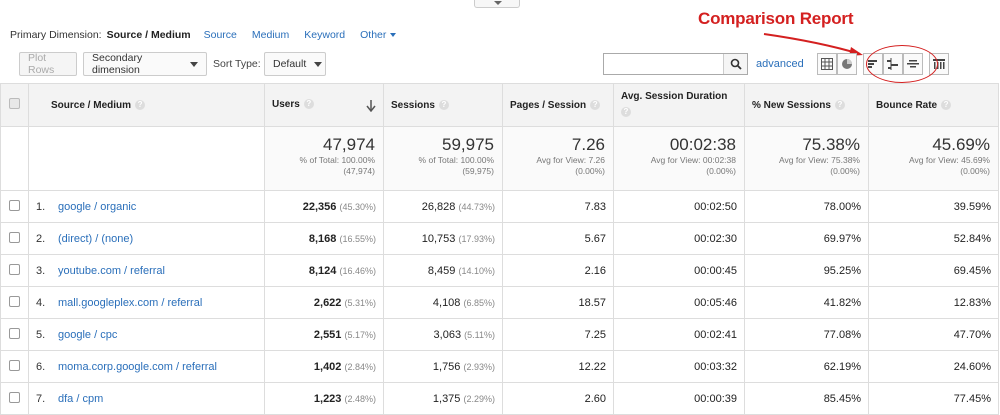 This screenshot has width=1000, height=415. I want to click on search-input, so click(663, 64).